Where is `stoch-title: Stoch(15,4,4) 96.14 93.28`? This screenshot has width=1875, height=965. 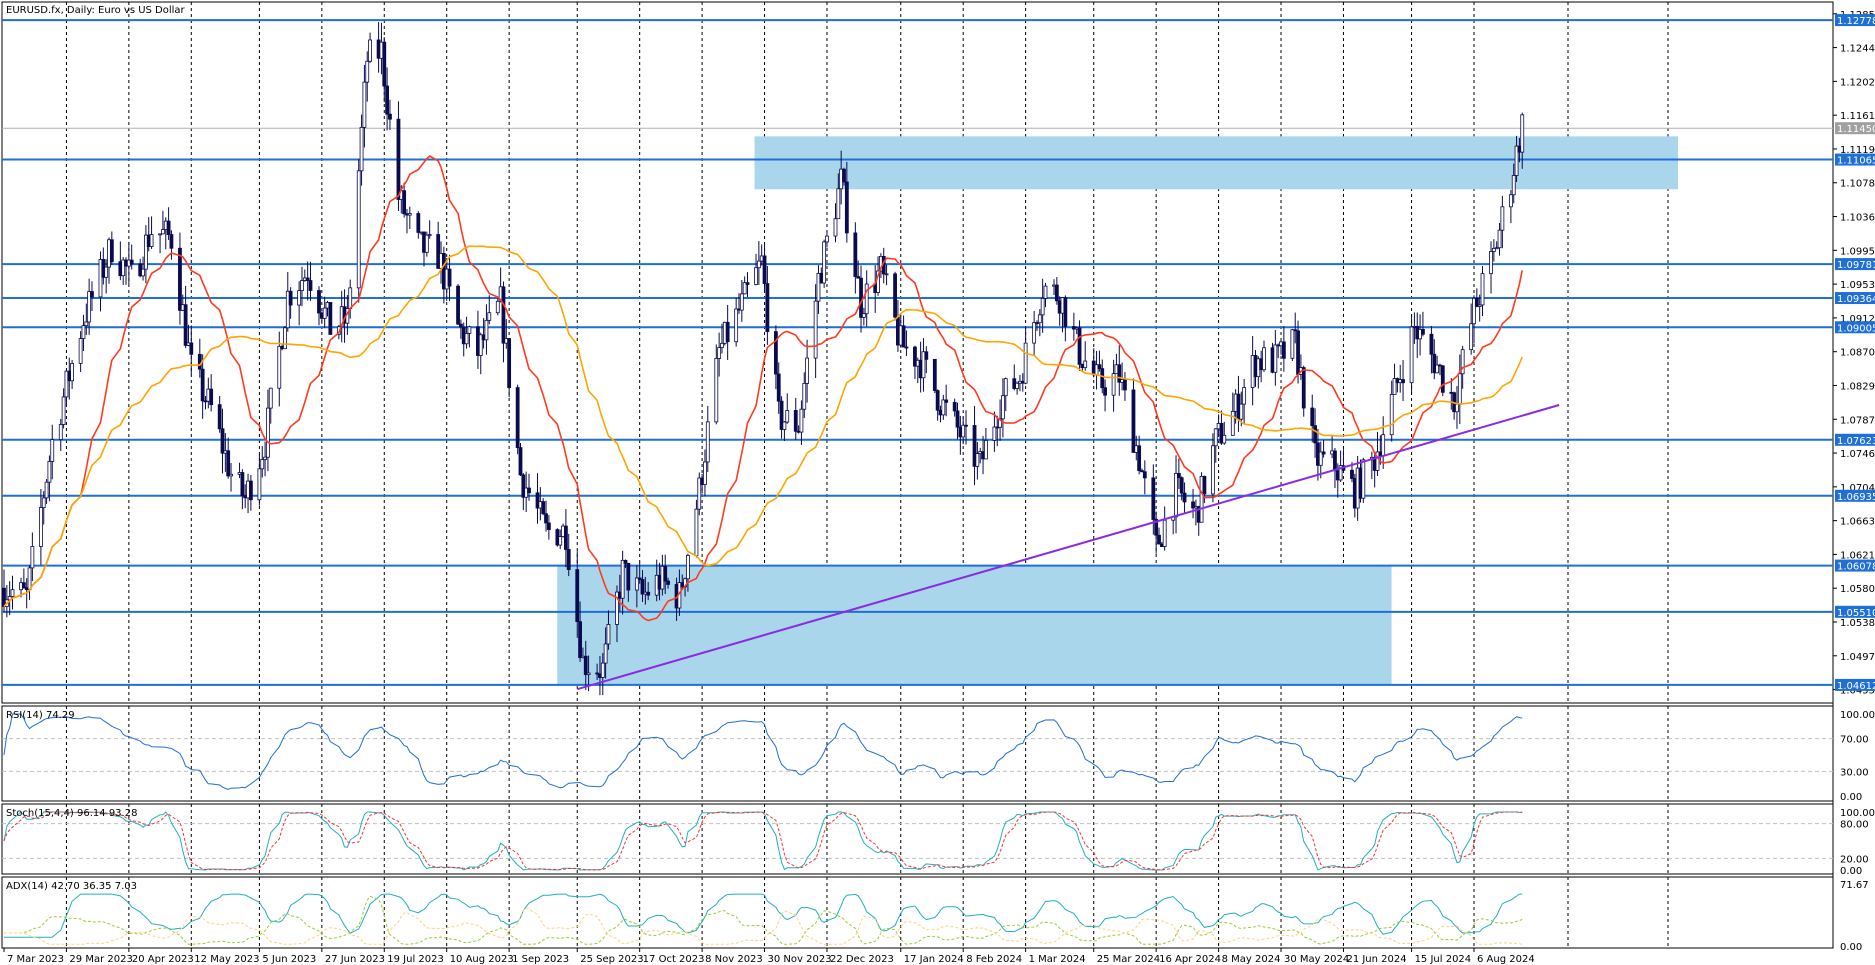
stoch-title: Stoch(15,4,4) 96.14 93.28 is located at coordinates (71, 813).